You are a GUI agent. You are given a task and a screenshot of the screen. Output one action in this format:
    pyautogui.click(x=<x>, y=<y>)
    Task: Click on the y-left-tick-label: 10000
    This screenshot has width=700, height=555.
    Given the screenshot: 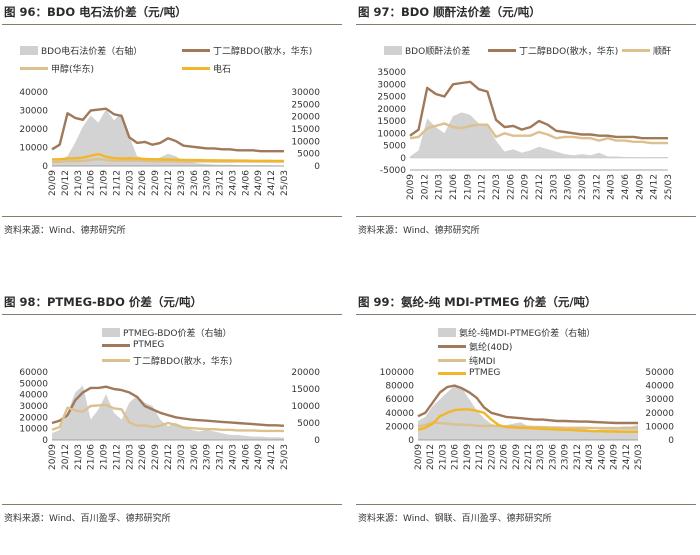 What is the action you would take?
    pyautogui.click(x=33, y=430)
    